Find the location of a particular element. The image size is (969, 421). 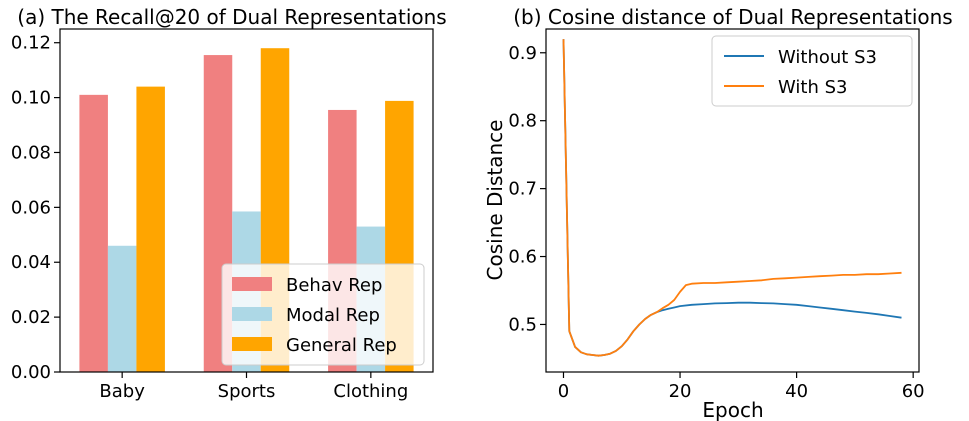

chart-b-ytick-label: 0.8 is located at coordinates (522, 121).